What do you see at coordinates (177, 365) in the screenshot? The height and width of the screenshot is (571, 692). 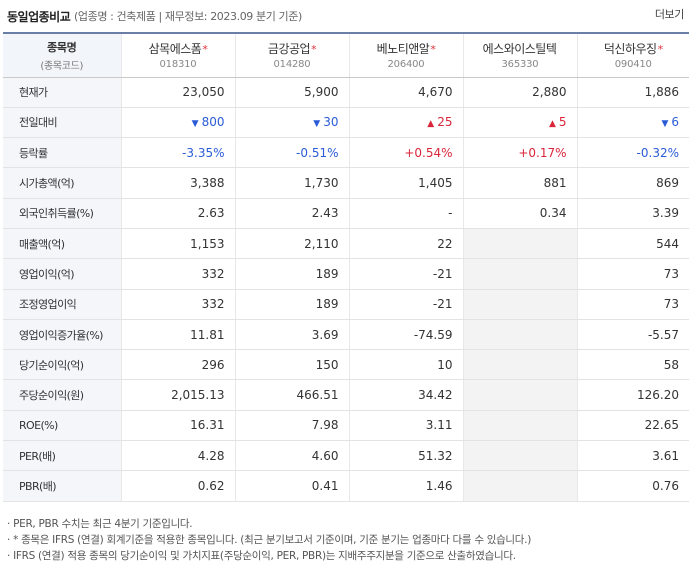 I see `table-cell: 296` at bounding box center [177, 365].